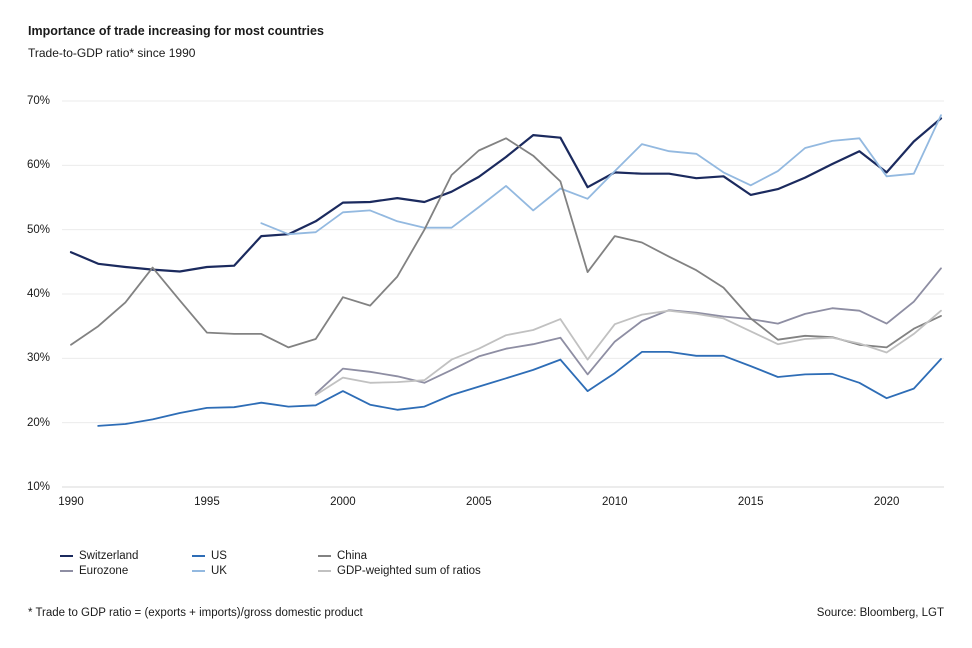 Image resolution: width=972 pixels, height=648 pixels. What do you see at coordinates (38, 229) in the screenshot?
I see `y-tick-label: 50%` at bounding box center [38, 229].